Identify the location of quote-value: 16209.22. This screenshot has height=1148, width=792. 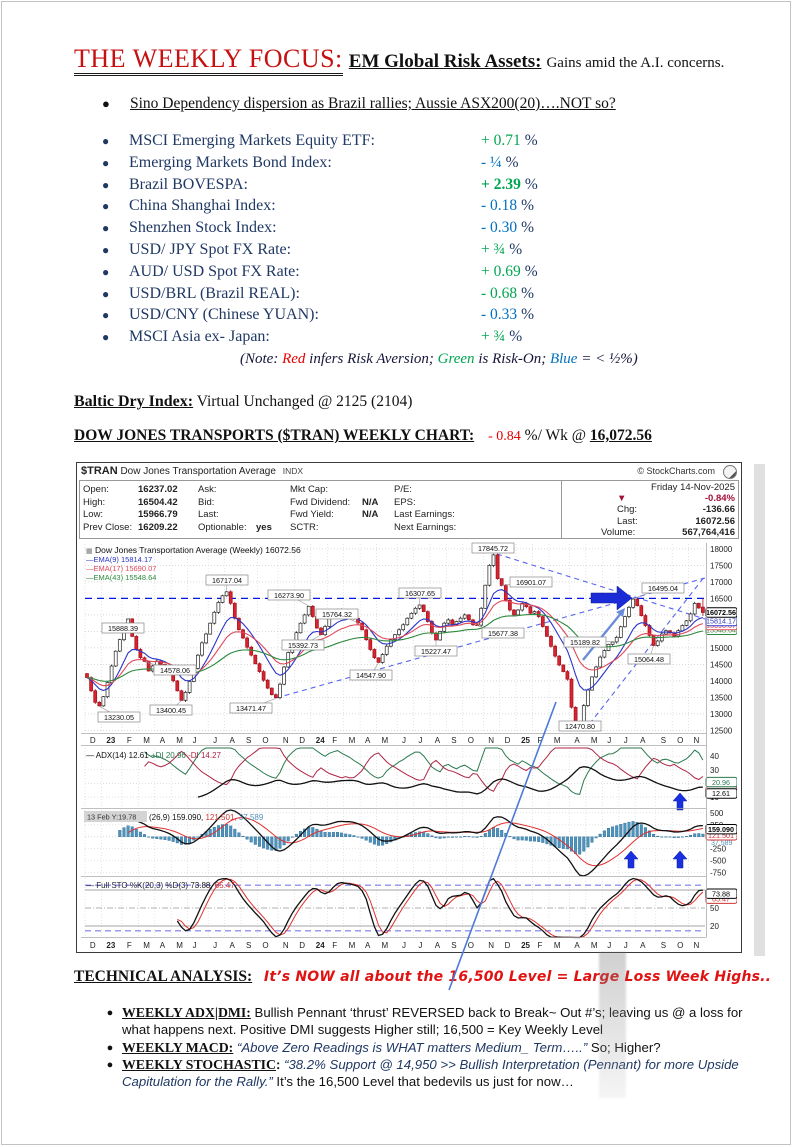
(168, 528).